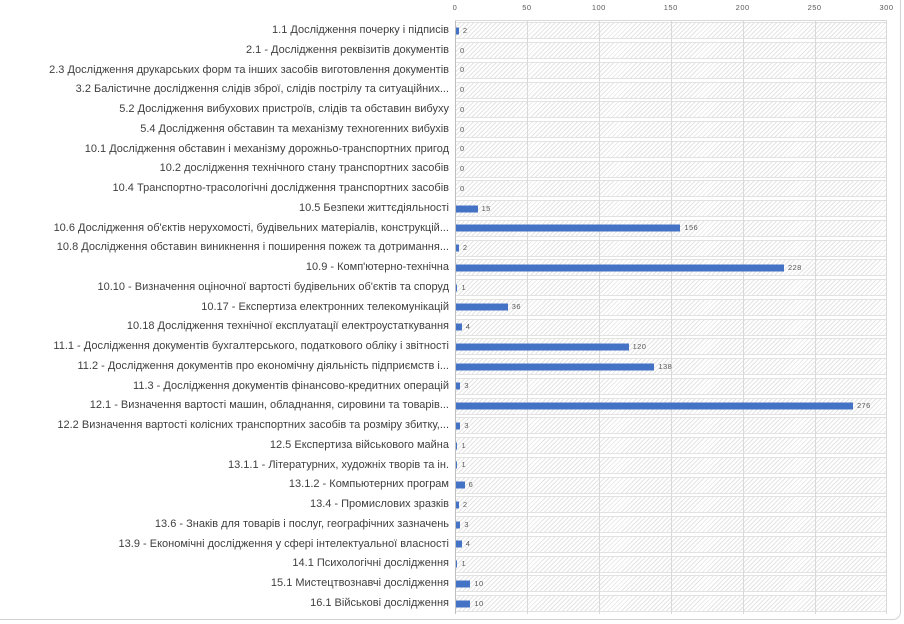 This screenshot has width=904, height=624. I want to click on x-tick-label: 150, so click(670, 7).